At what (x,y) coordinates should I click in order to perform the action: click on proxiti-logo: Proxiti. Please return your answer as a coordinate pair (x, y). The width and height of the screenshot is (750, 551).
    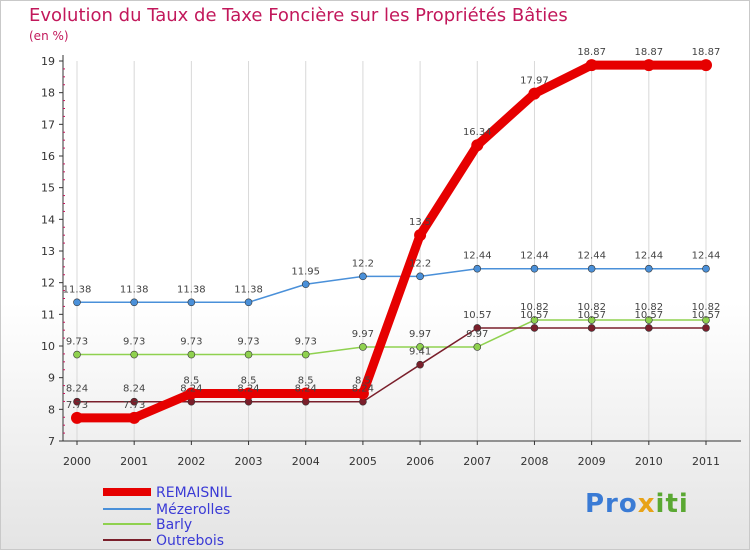
    Looking at the image, I should click on (637, 504).